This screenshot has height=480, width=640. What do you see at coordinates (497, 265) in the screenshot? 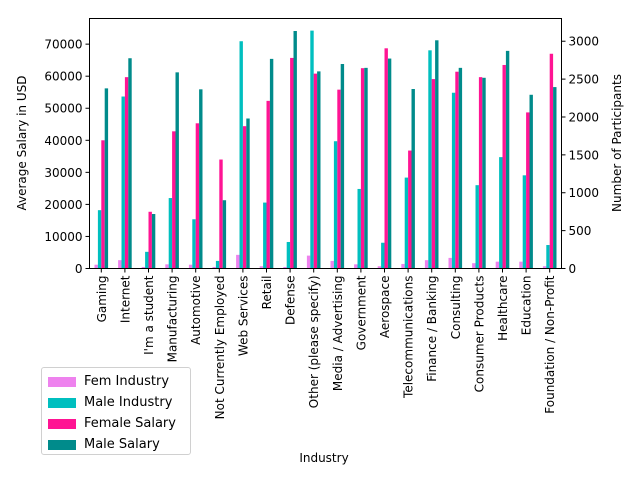
I see `bar-fem-industry-healthcare` at bounding box center [497, 265].